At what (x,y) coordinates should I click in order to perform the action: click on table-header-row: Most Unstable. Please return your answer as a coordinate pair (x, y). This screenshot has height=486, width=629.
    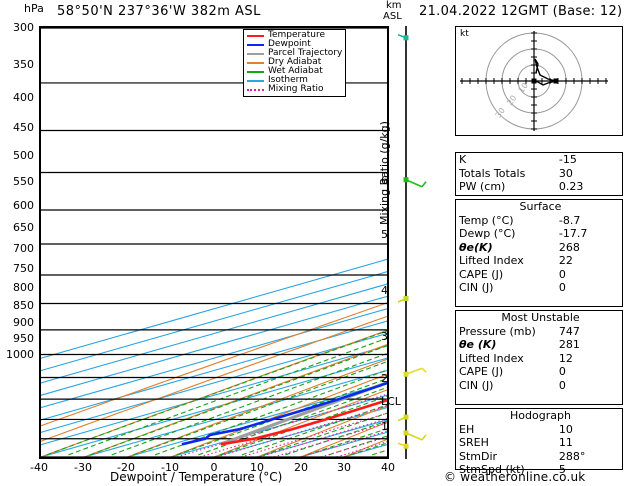
    Looking at the image, I should click on (539, 318).